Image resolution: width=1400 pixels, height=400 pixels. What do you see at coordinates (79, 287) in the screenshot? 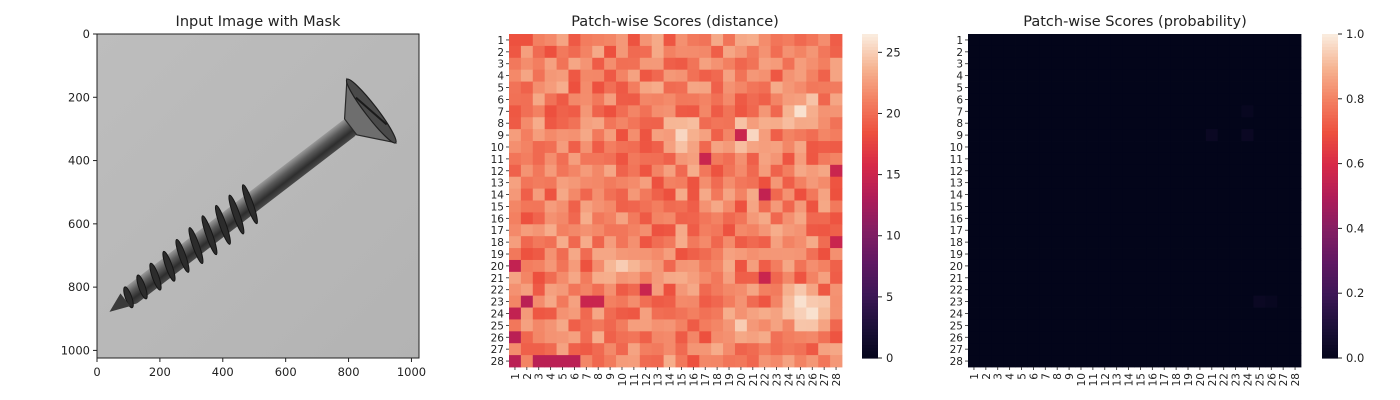
I see `image-y-tick-label: 800` at bounding box center [79, 287].